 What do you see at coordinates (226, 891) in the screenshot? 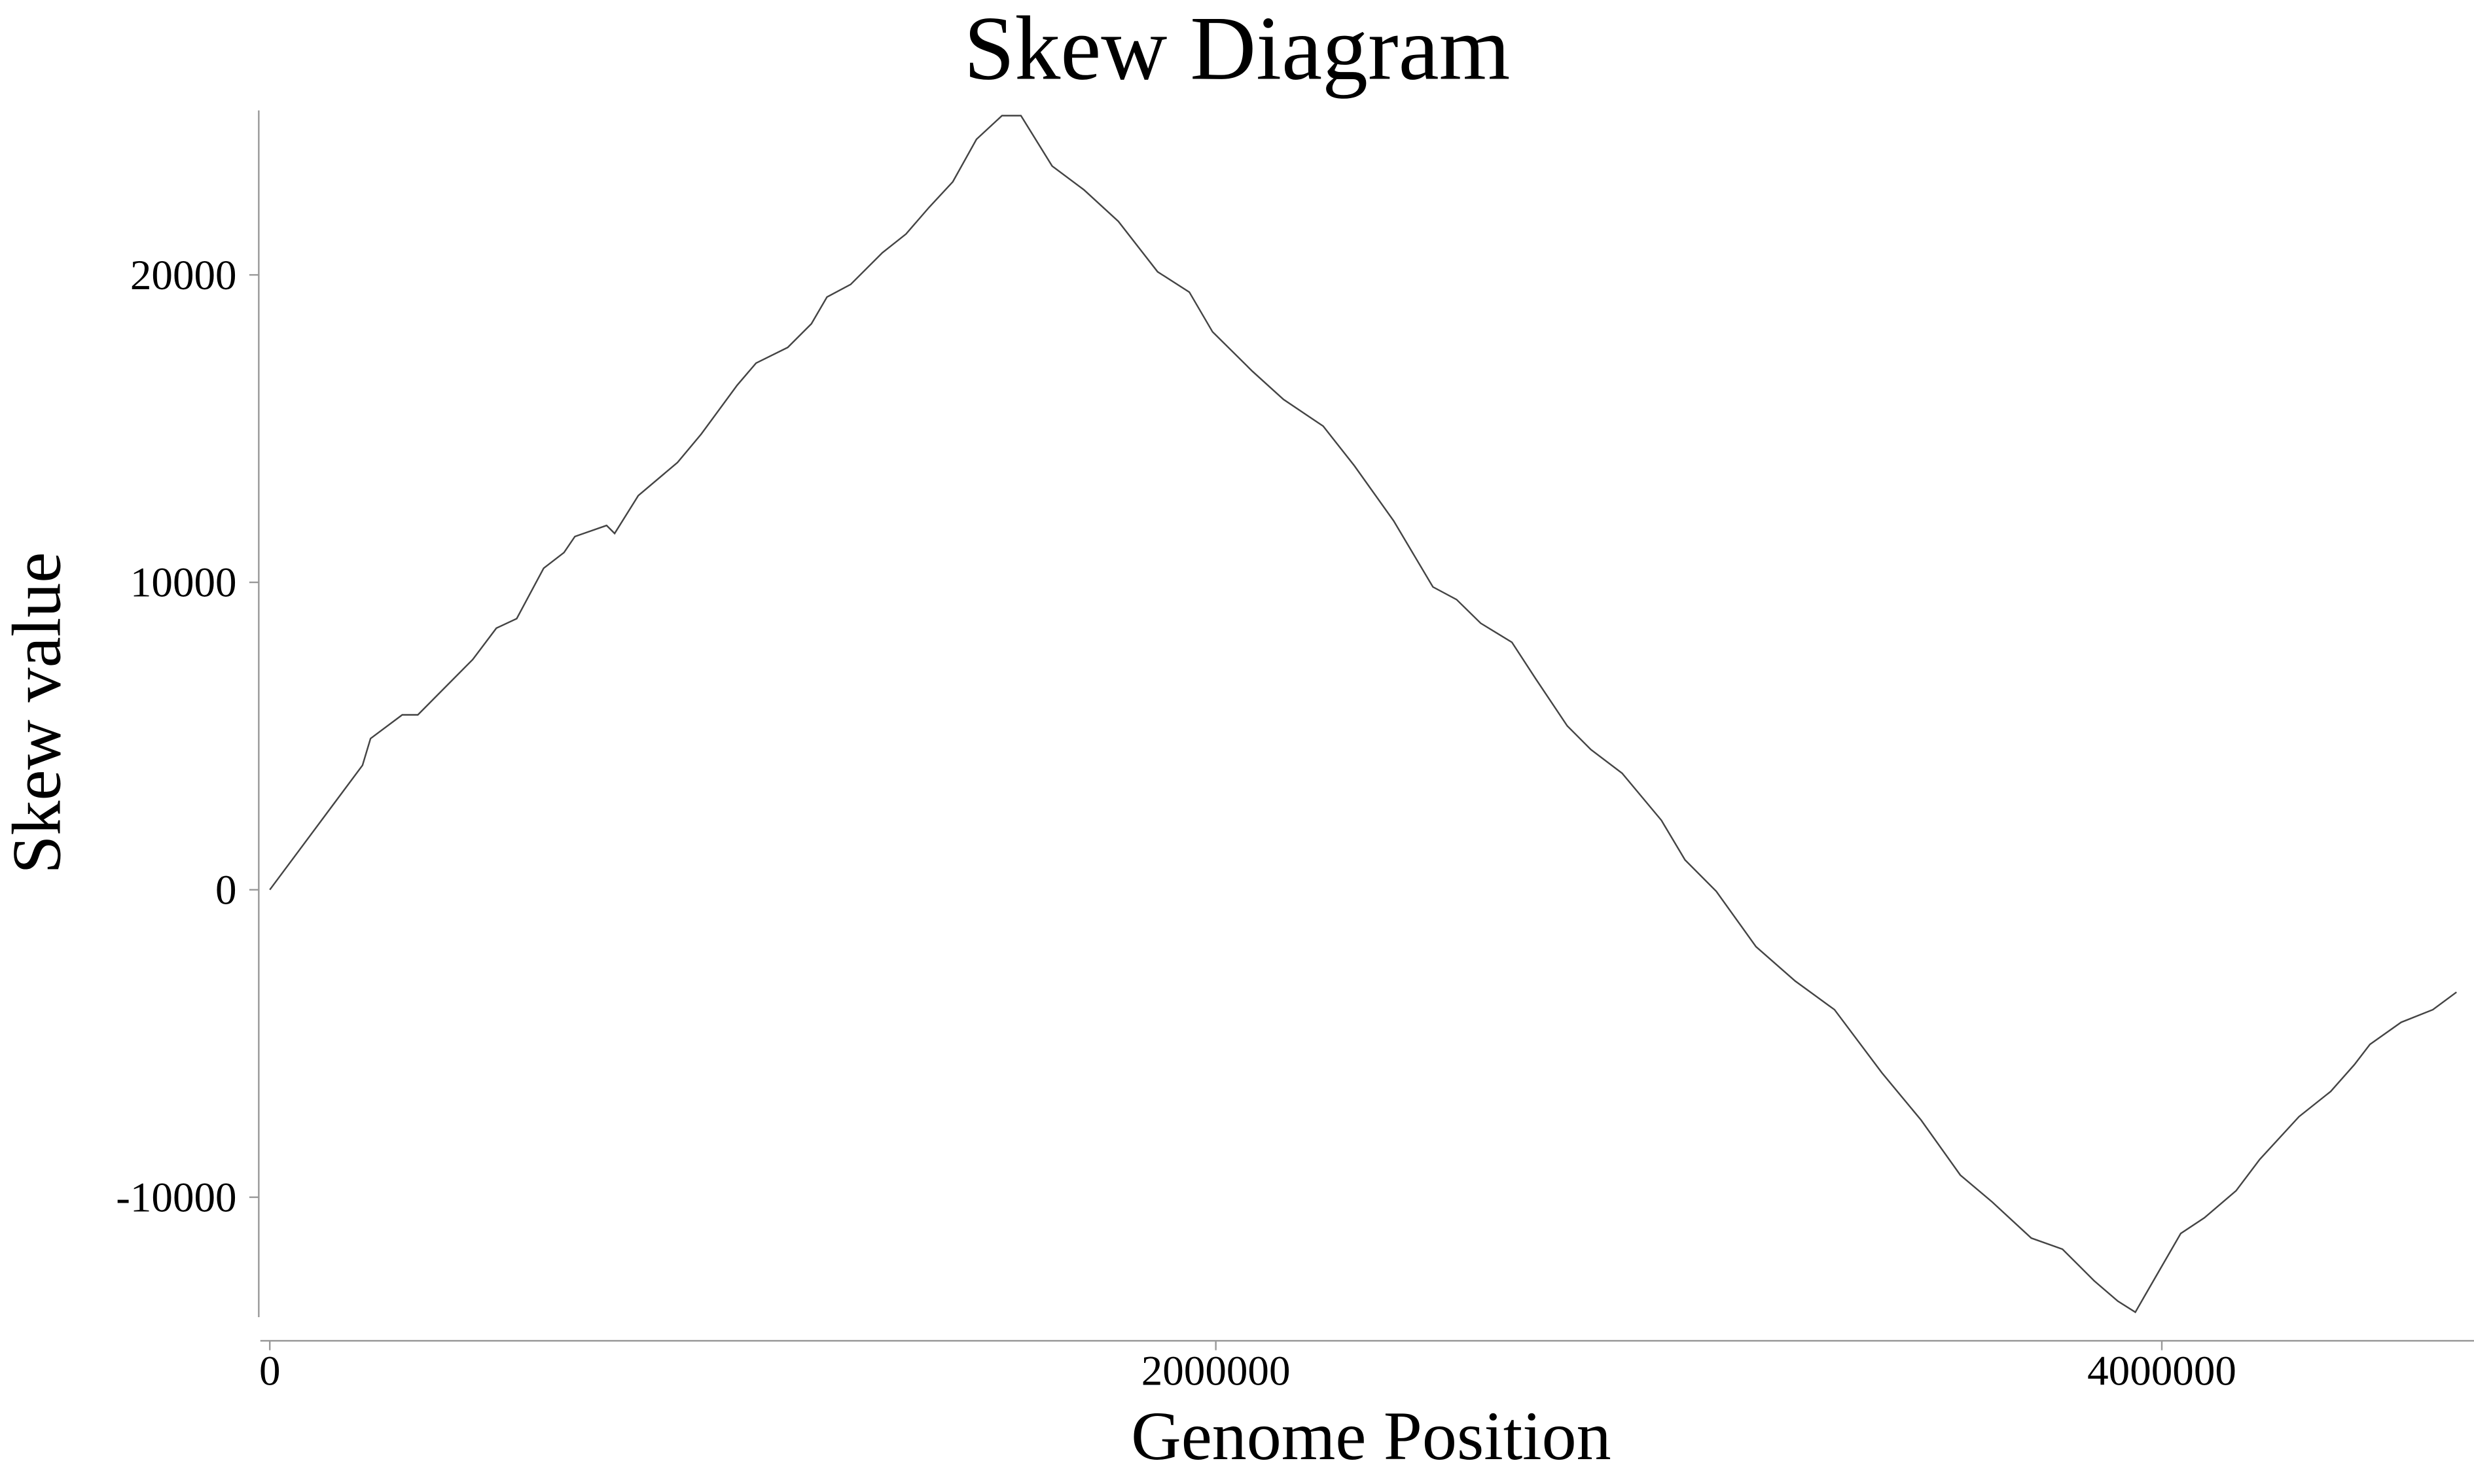
I see `y-tick-label: 0` at bounding box center [226, 891].